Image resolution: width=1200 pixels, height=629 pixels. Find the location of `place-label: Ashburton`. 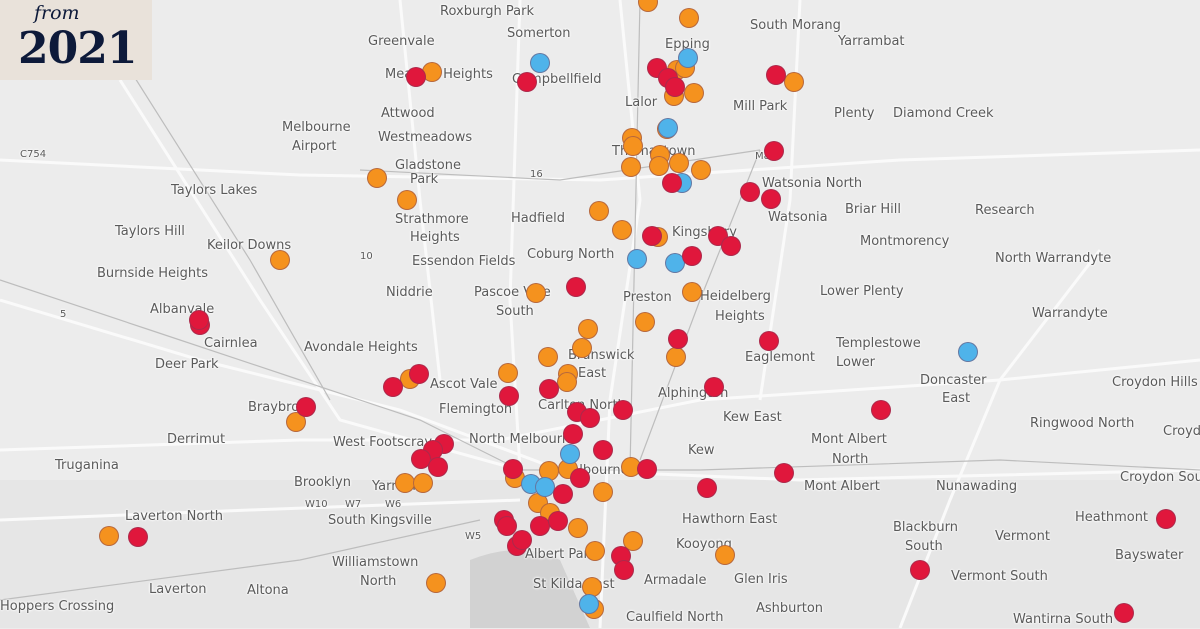

place-label: Ashburton is located at coordinates (790, 608).